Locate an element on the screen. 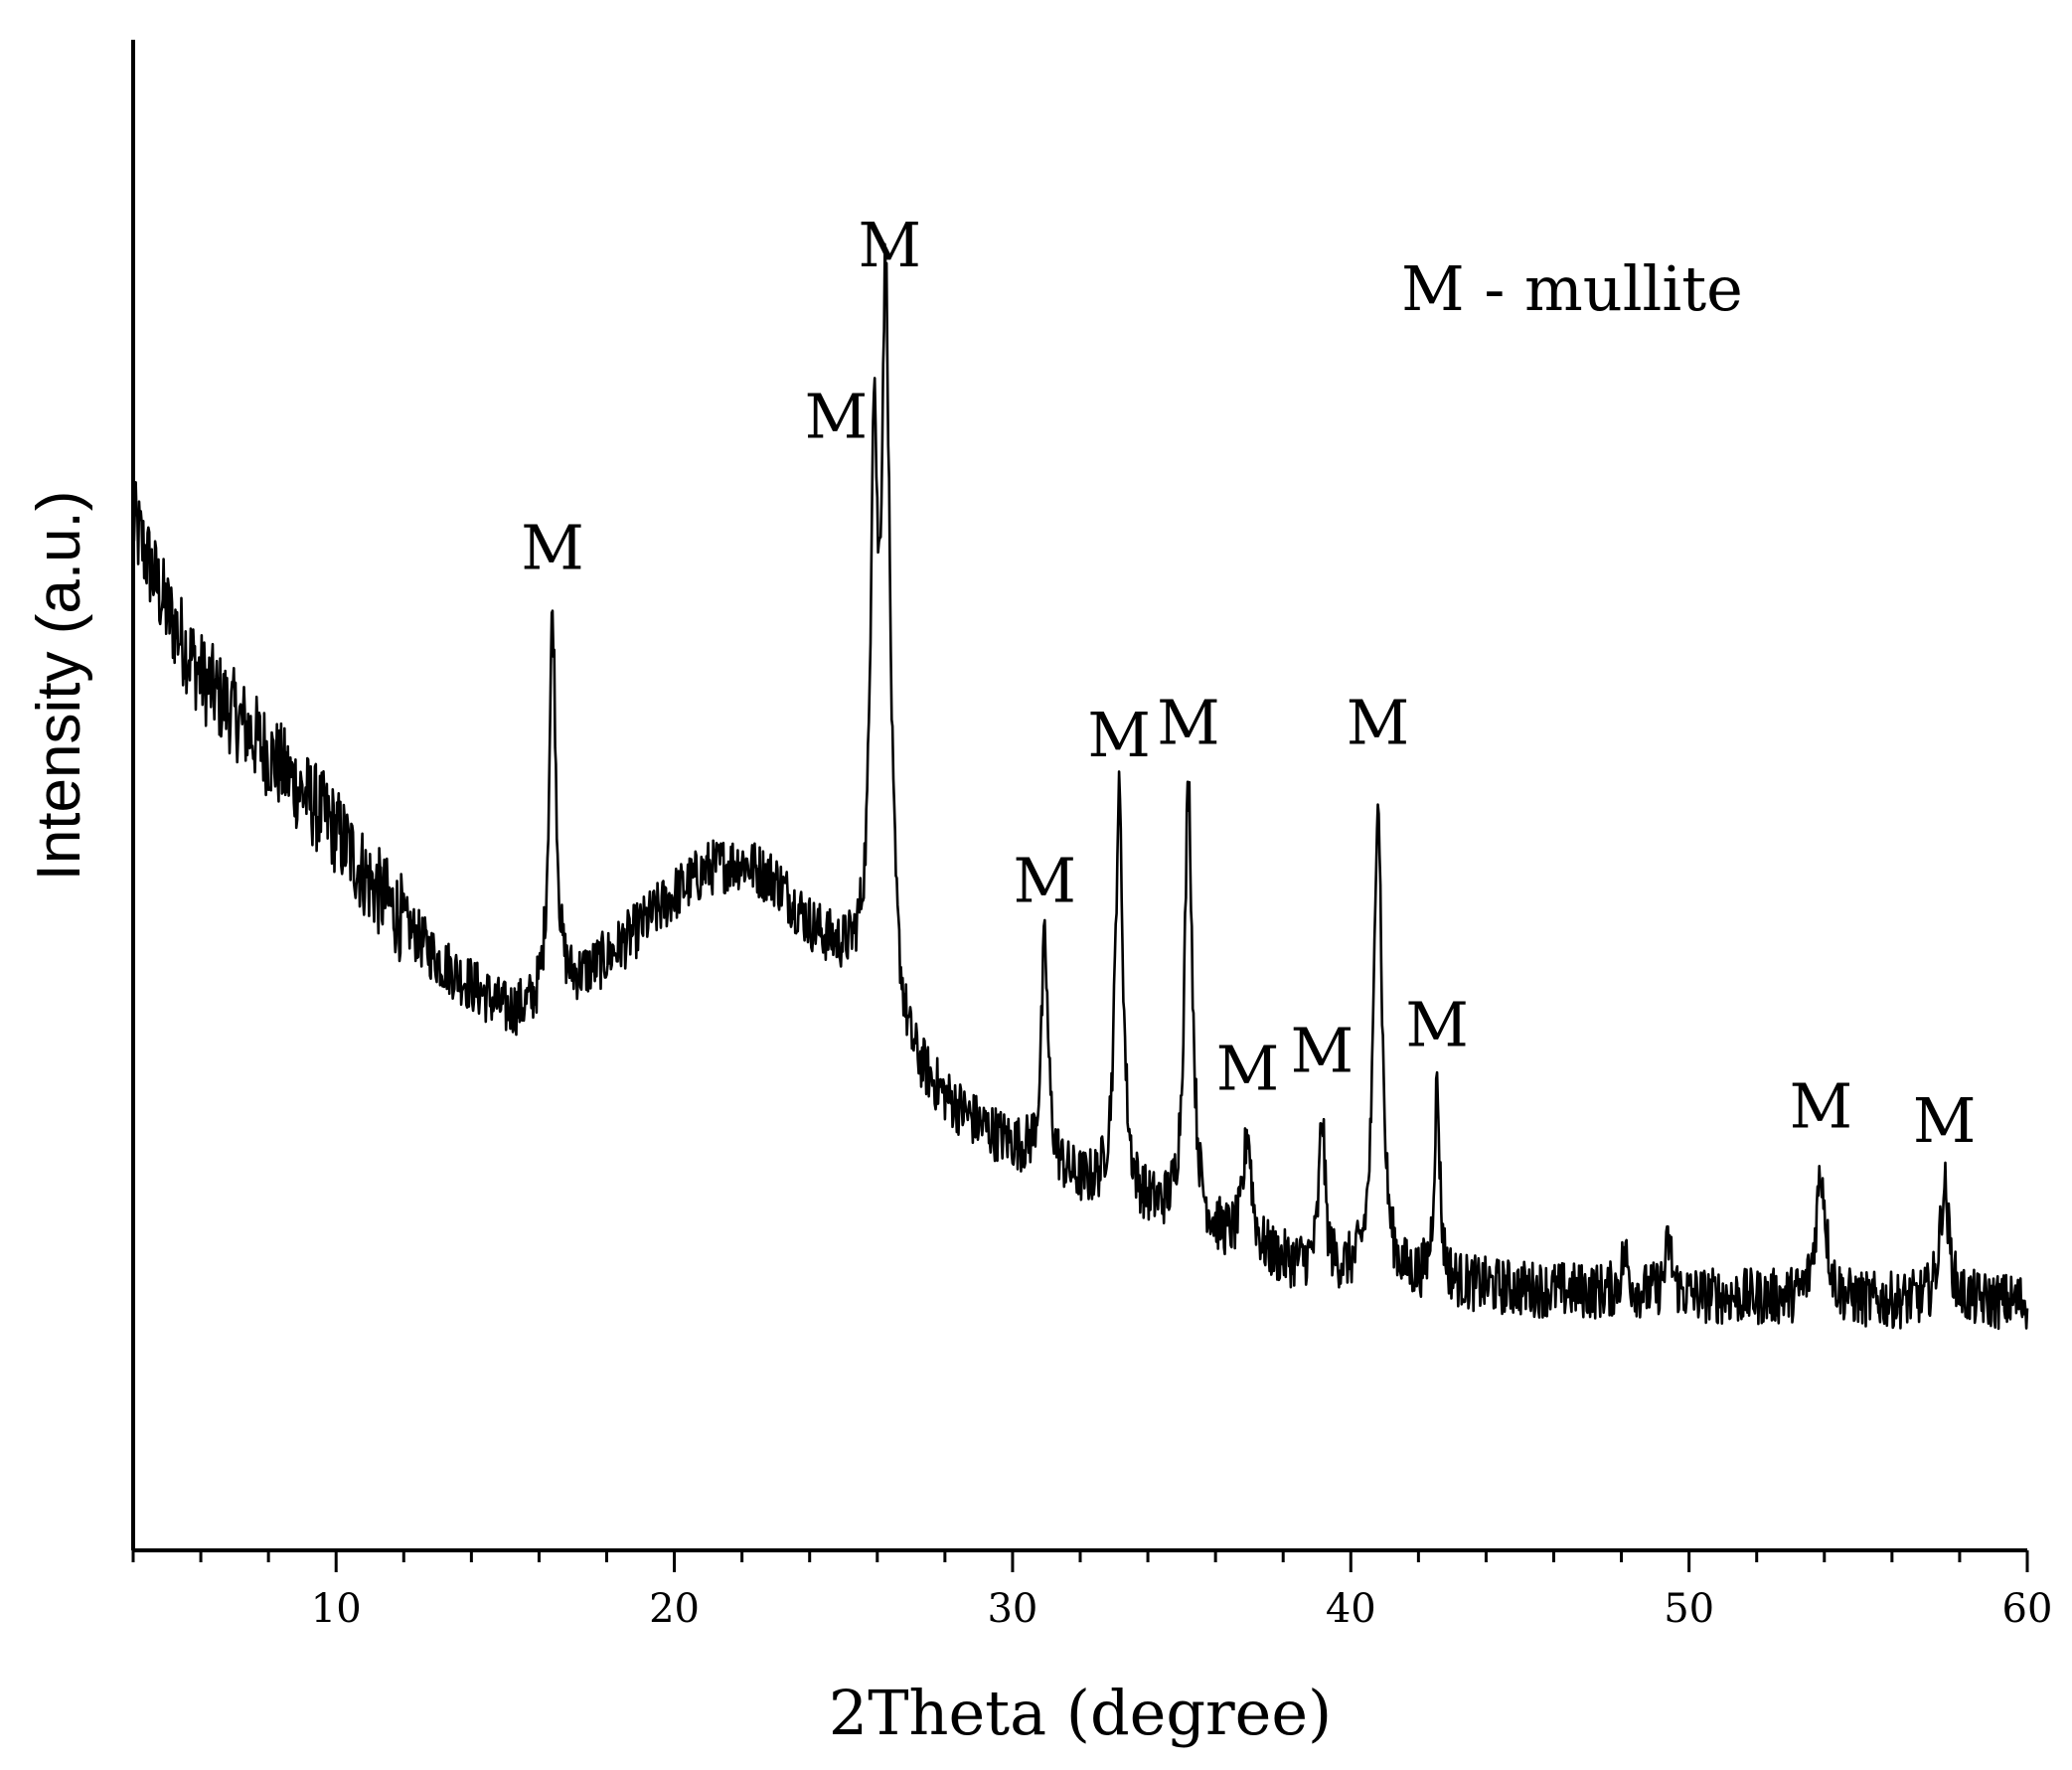 The width and height of the screenshot is (2072, 1770). x-tick-label: 10 is located at coordinates (336, 1609).